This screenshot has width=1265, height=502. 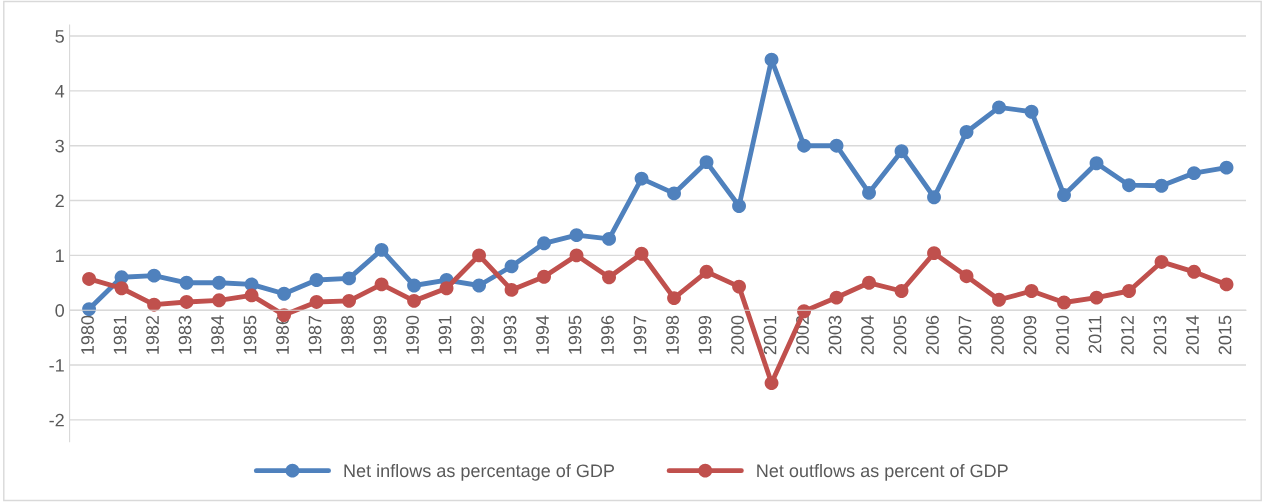 What do you see at coordinates (770, 335) in the screenshot?
I see `x-tick-label: 2001` at bounding box center [770, 335].